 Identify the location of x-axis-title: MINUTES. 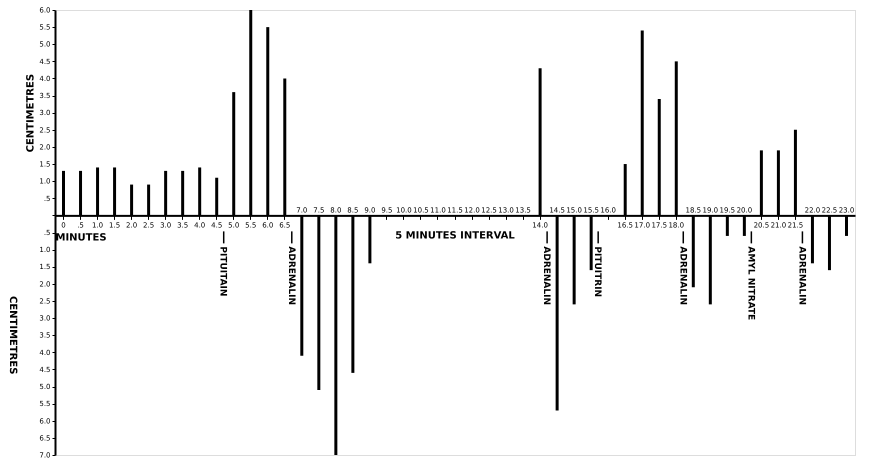
(81, 238).